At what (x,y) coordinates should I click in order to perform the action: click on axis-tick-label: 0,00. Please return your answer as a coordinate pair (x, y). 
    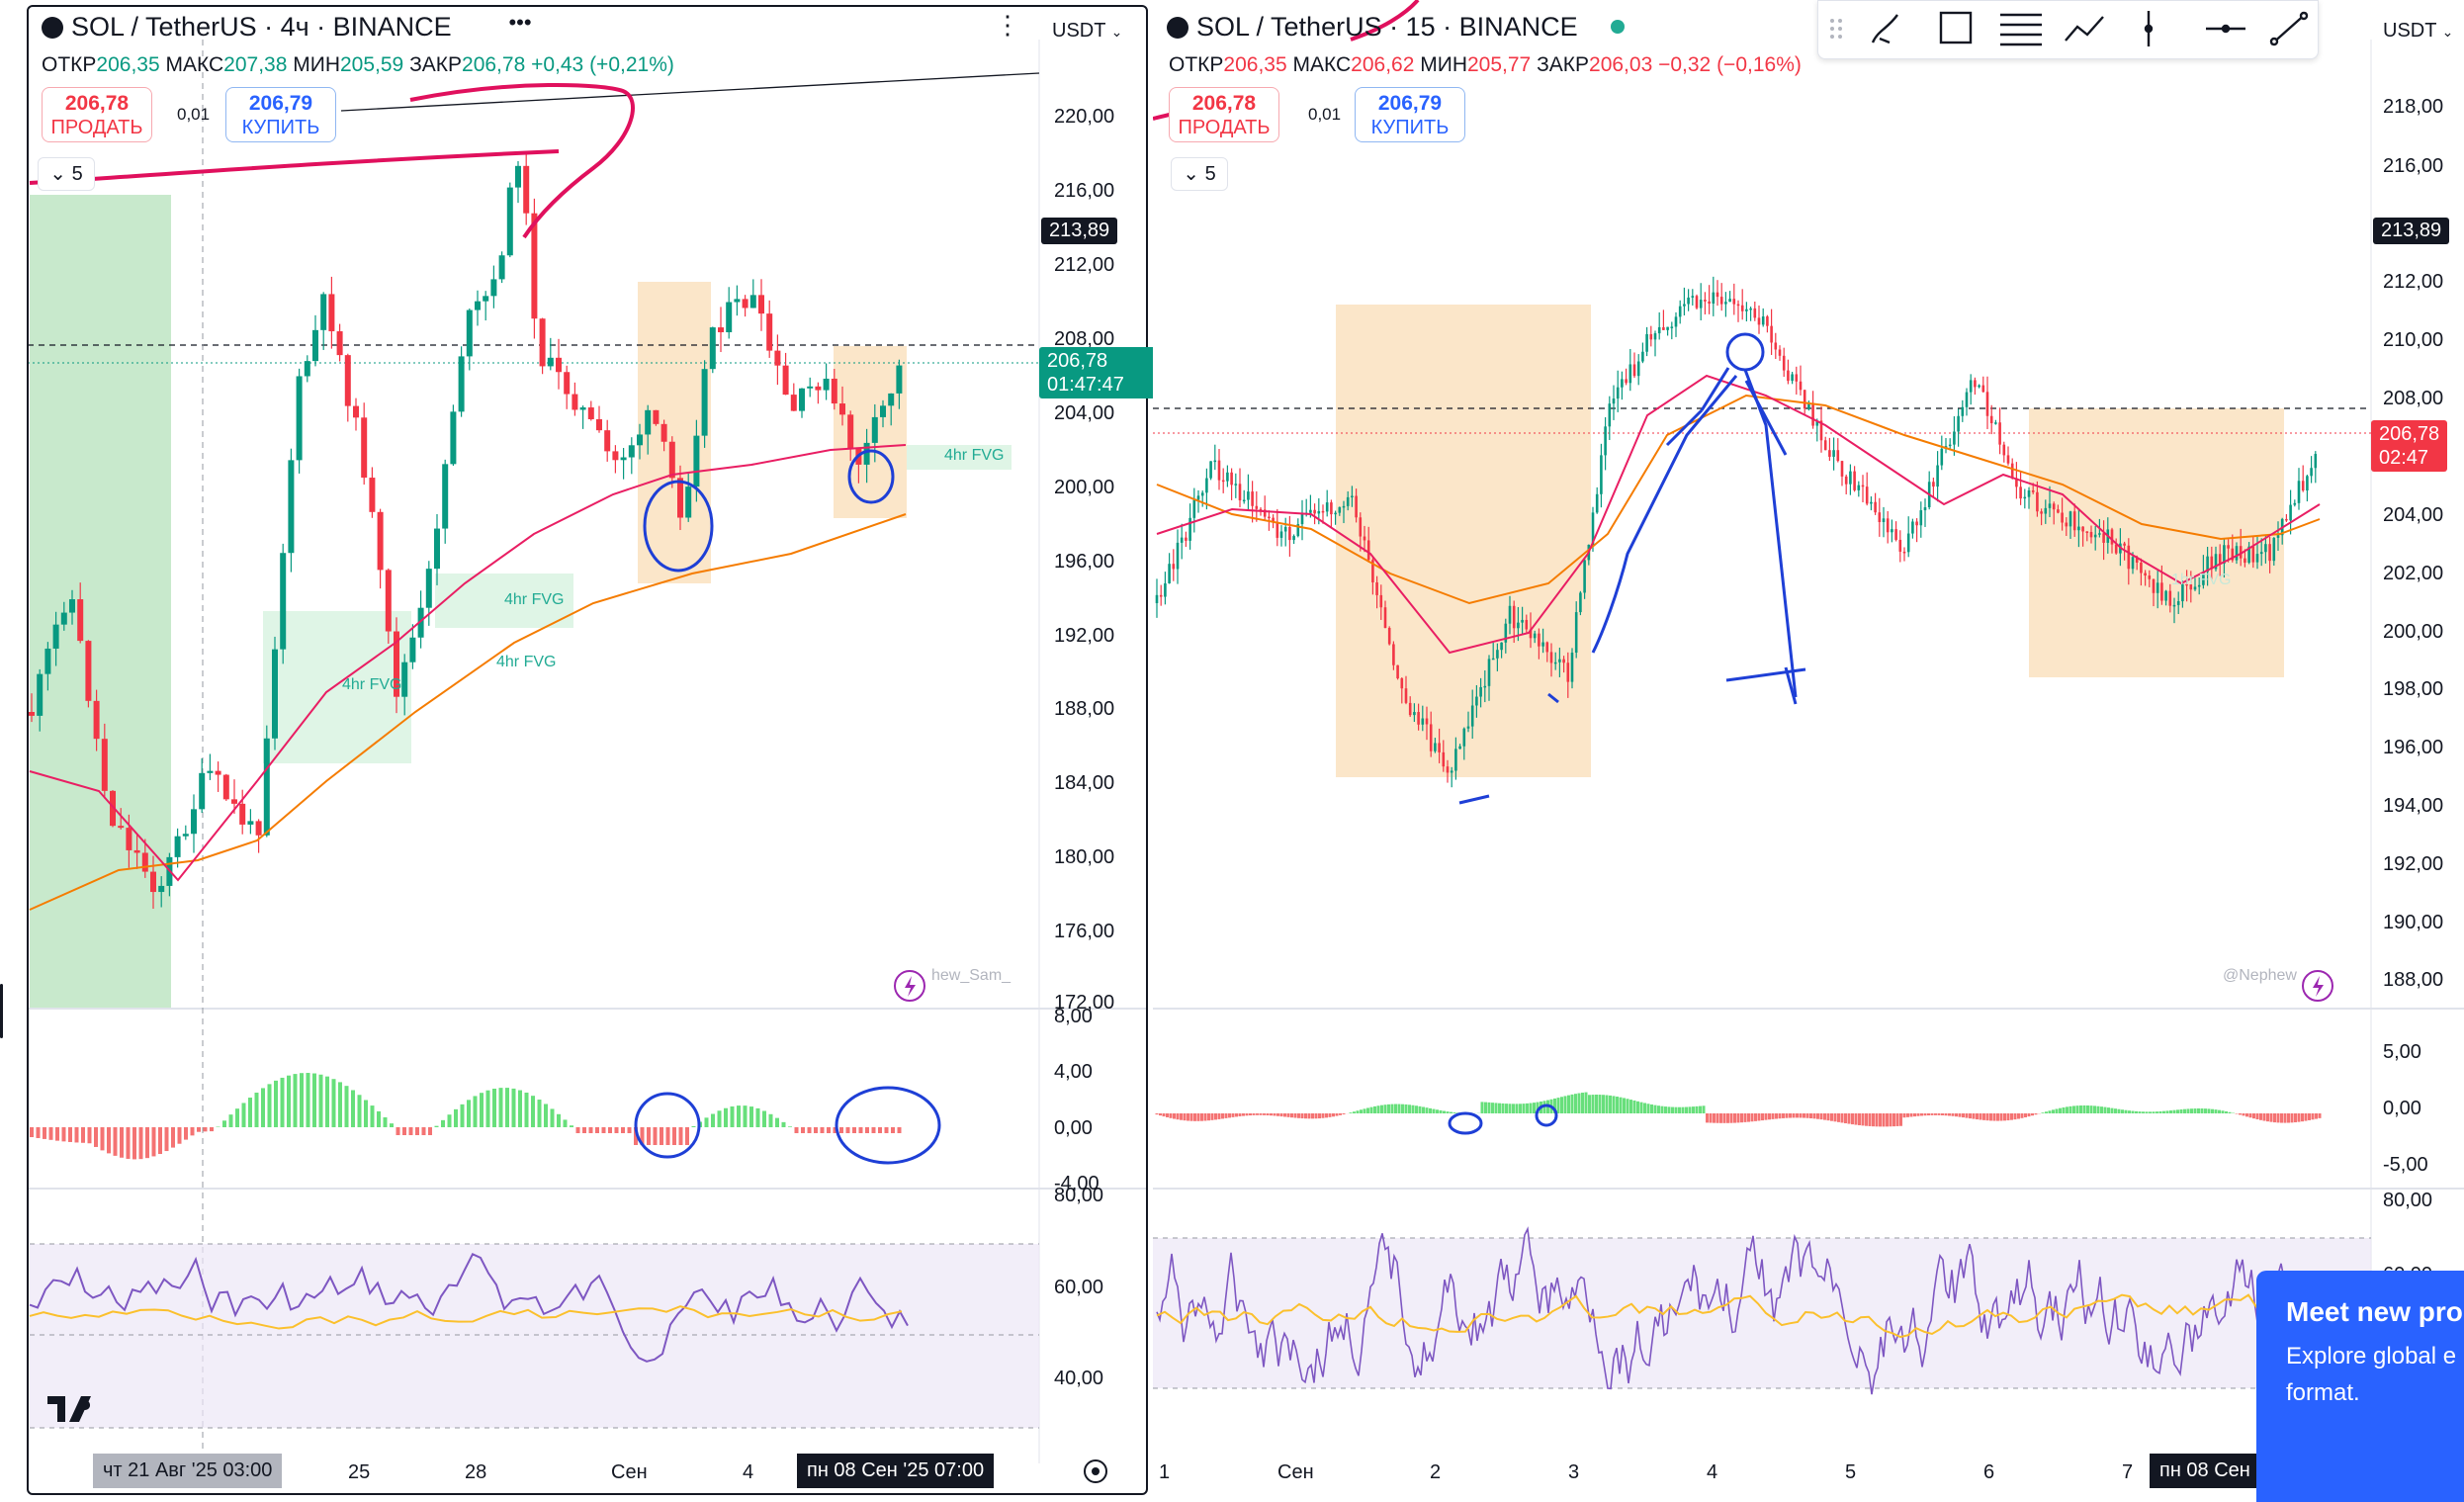
    Looking at the image, I should click on (2402, 1108).